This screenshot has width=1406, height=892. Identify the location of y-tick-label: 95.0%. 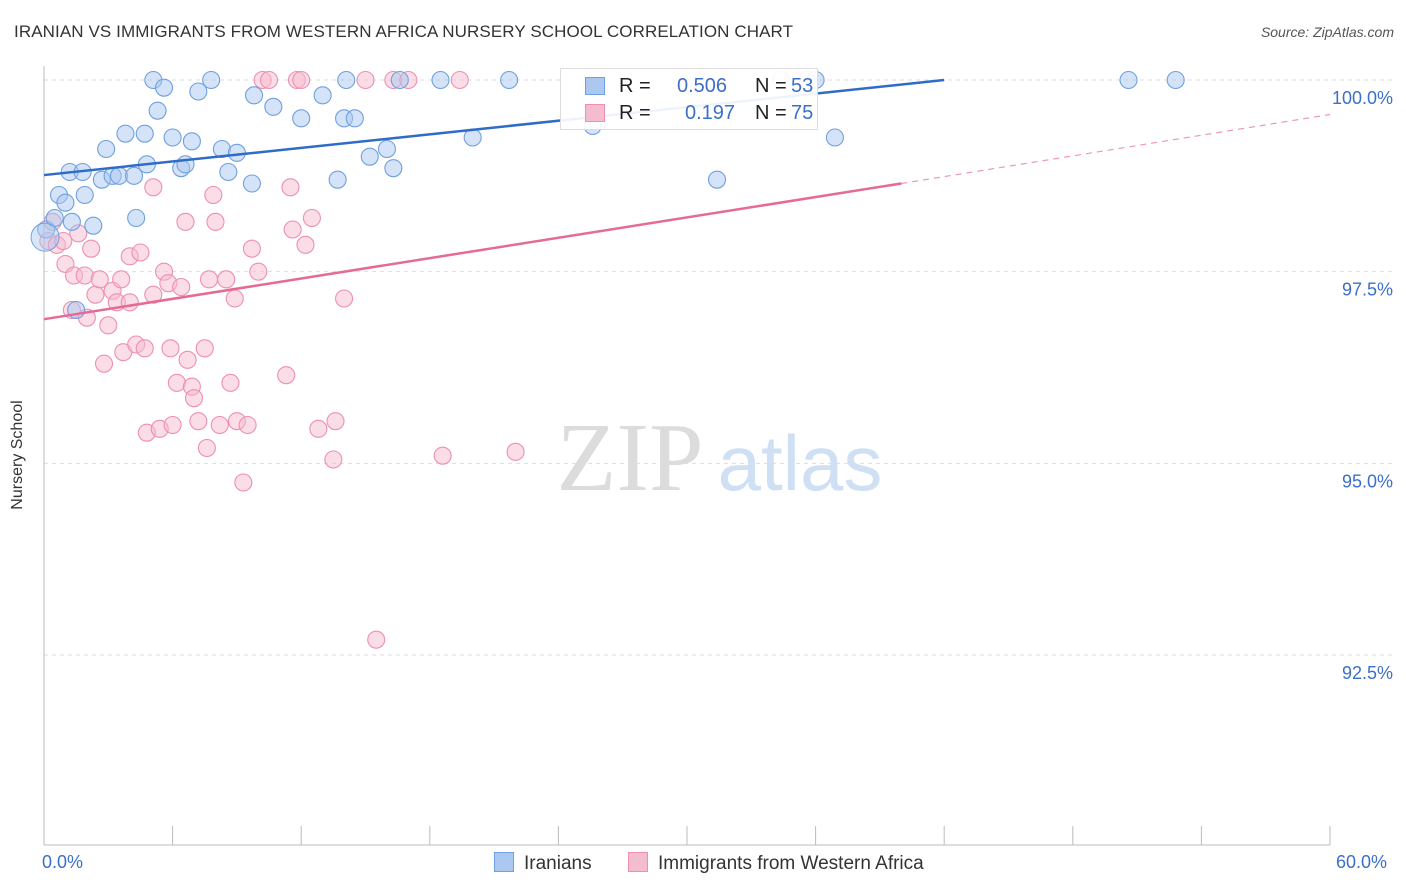
(1367, 481).